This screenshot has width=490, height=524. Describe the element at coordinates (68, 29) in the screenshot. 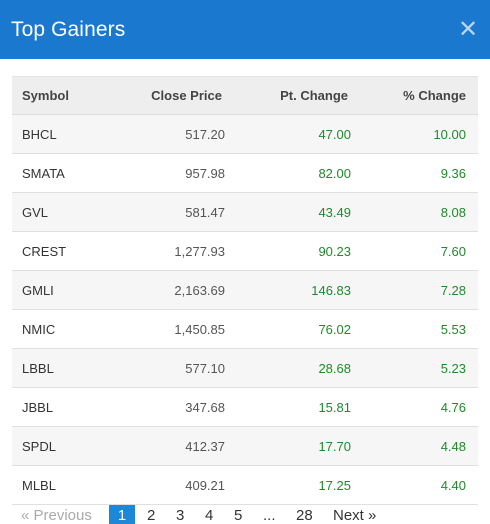

I see `modal-title: Top Gainers` at that location.